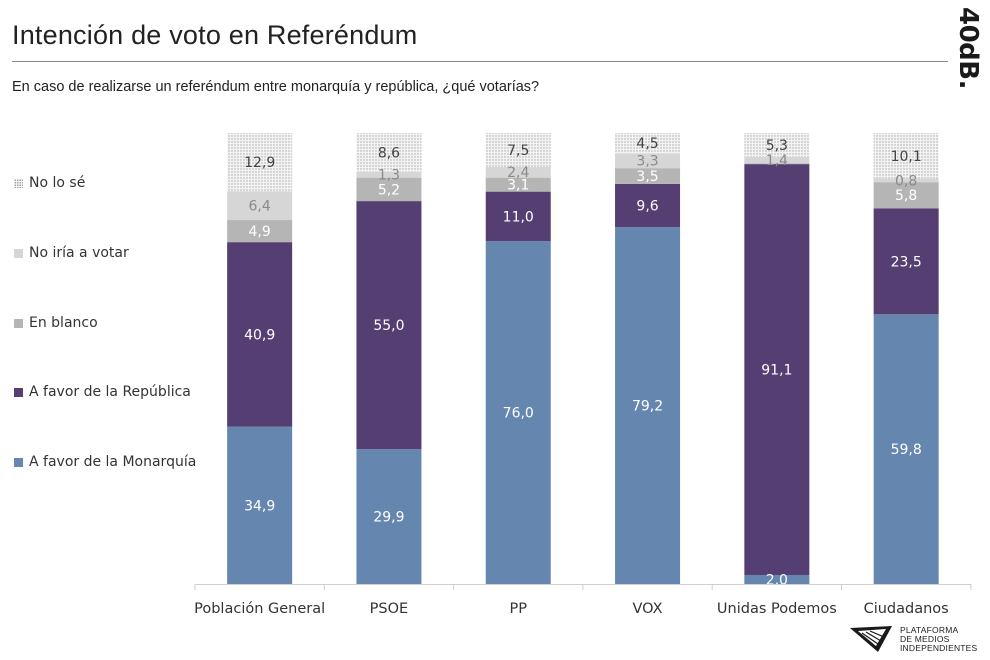  Describe the element at coordinates (777, 164) in the screenshot. I see `bar-segment-en-blanco-unidas-podemos` at that location.